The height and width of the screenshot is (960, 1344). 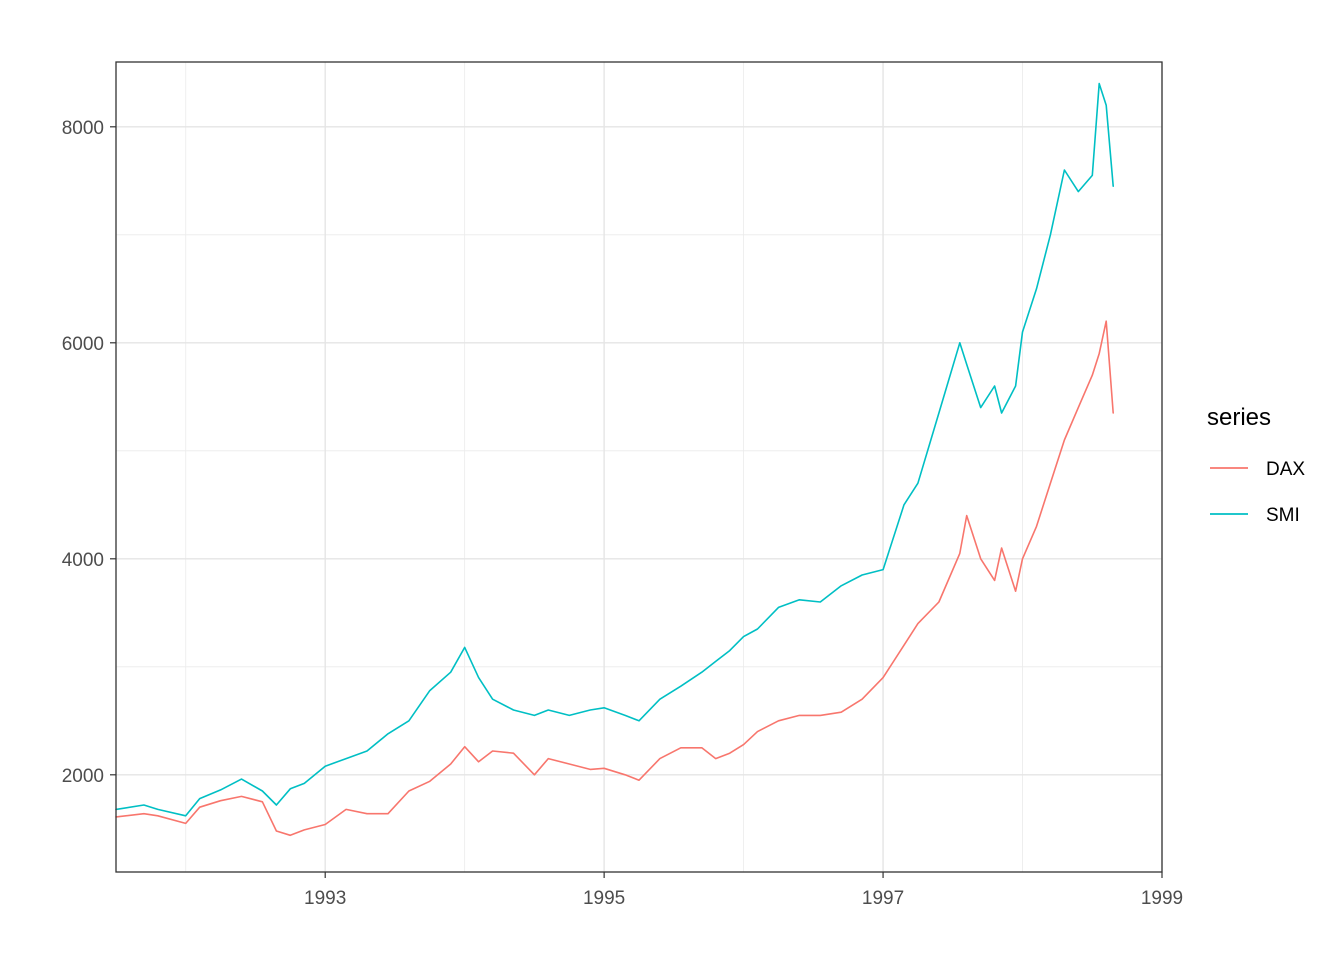 What do you see at coordinates (1285, 469) in the screenshot?
I see `legend-label-dax: DAX` at bounding box center [1285, 469].